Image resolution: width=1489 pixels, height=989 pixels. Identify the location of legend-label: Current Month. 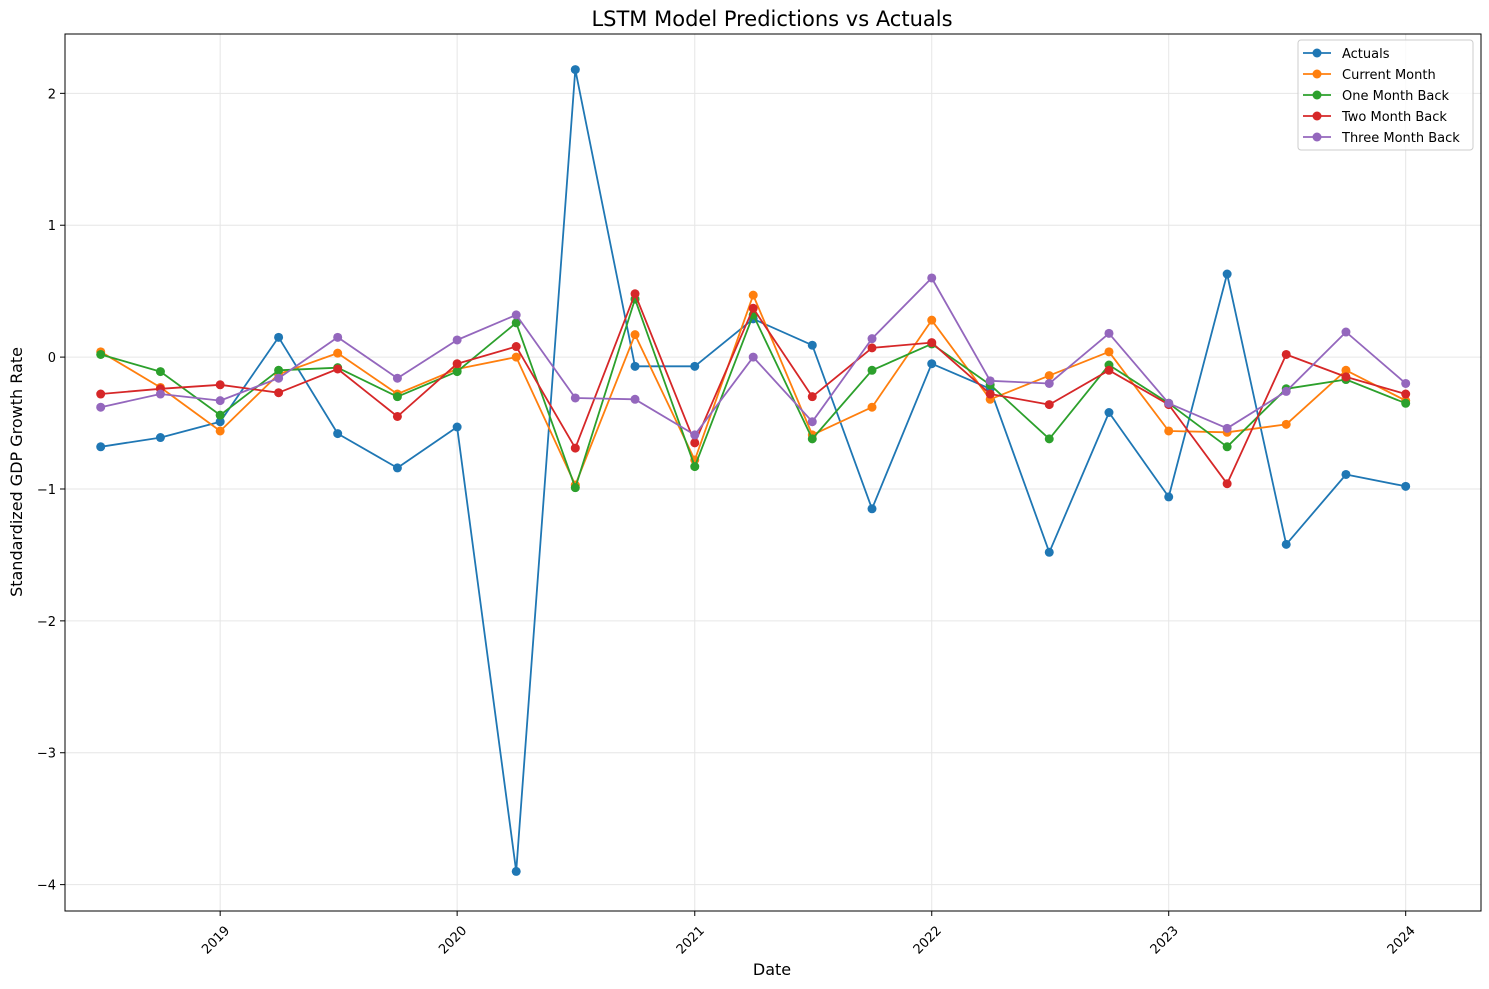
(1389, 75).